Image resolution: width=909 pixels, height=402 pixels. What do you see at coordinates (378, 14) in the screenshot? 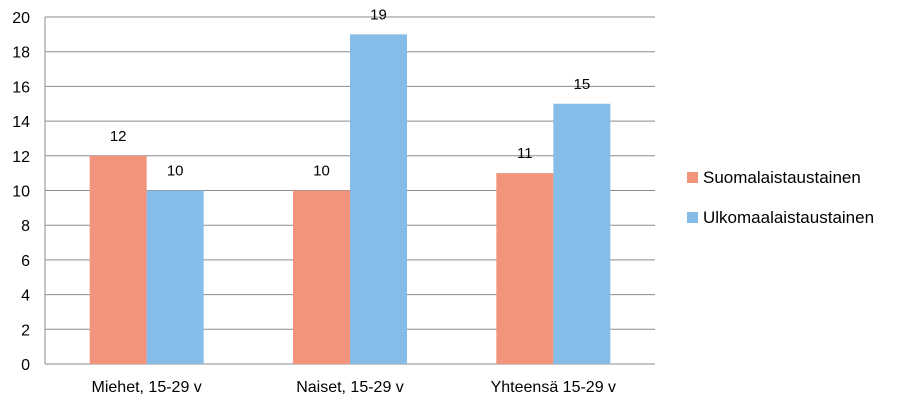
I see `data-label-ulkomaalaistaustainen-2: 19` at bounding box center [378, 14].